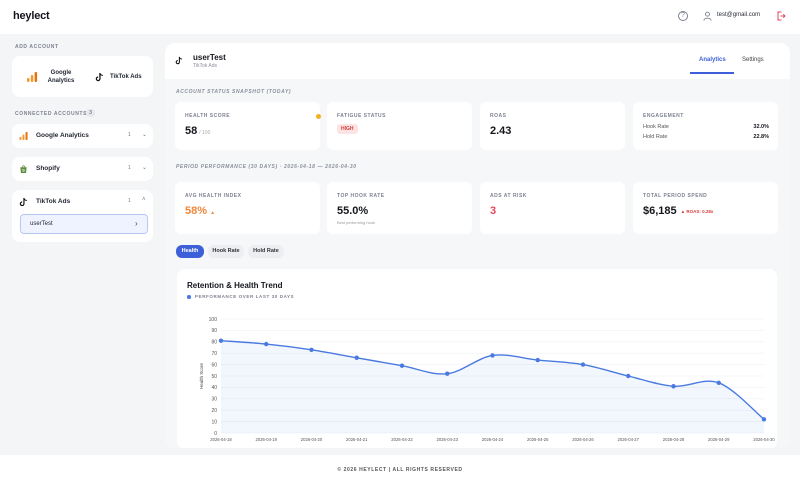 The image size is (800, 485). Describe the element at coordinates (205, 66) in the screenshot. I see `account-platform: TikTok Ads` at that location.